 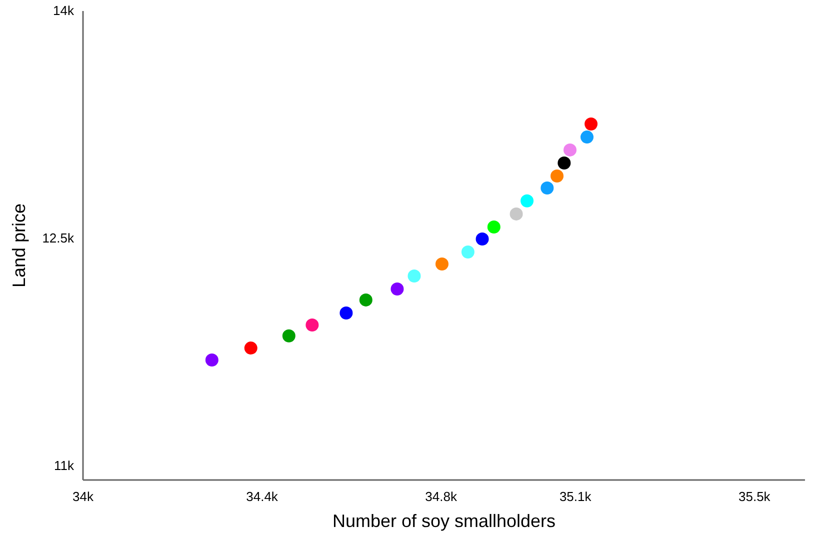 I want to click on x-tick-label: 34.8k, so click(x=441, y=496).